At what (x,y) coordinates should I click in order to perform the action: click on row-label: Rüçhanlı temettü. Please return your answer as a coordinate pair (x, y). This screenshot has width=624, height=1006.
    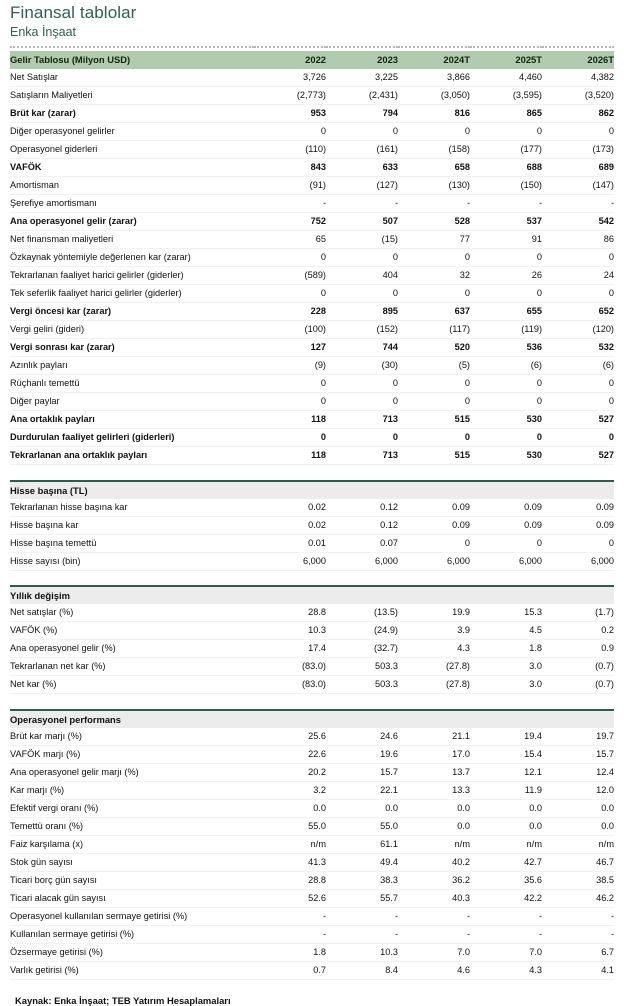
    Looking at the image, I should click on (132, 383).